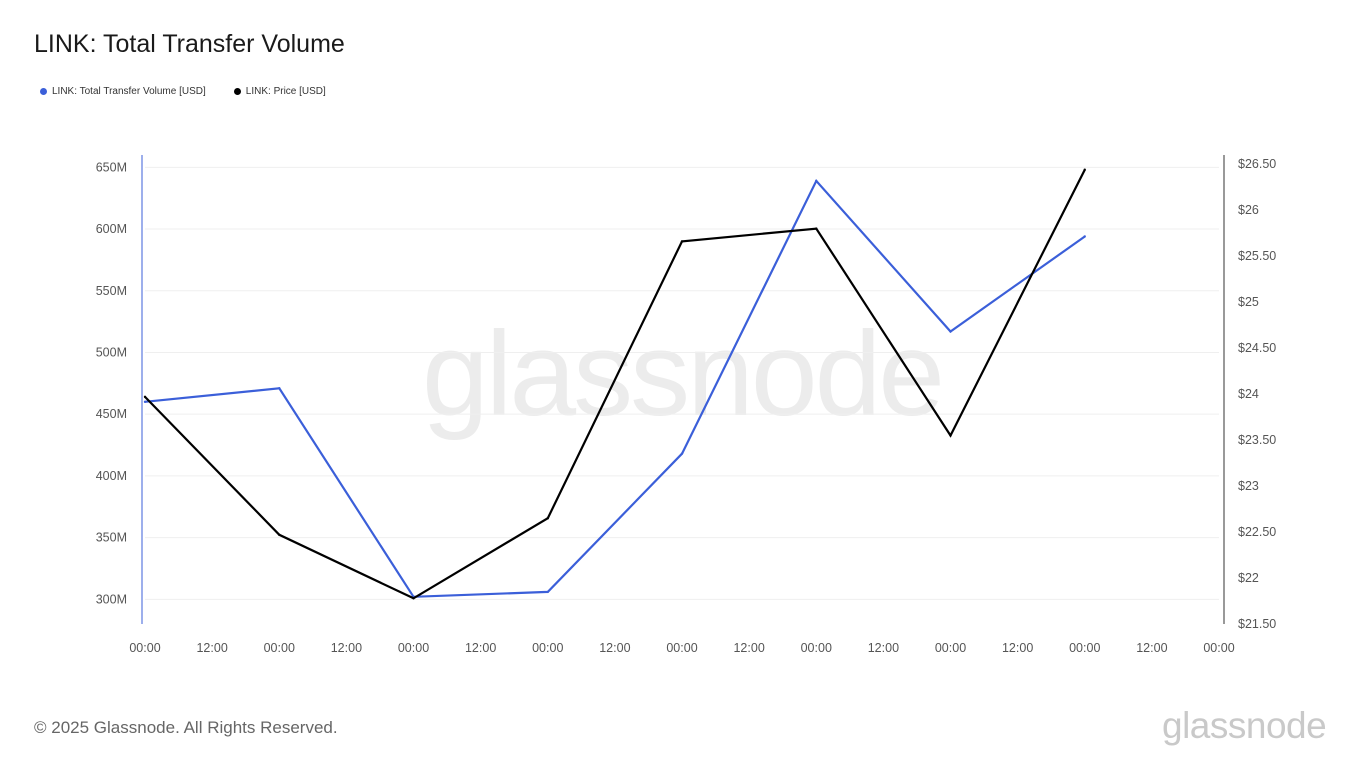 Image resolution: width=1366 pixels, height=768 pixels. I want to click on y-left-tick-label: 400M, so click(111, 476).